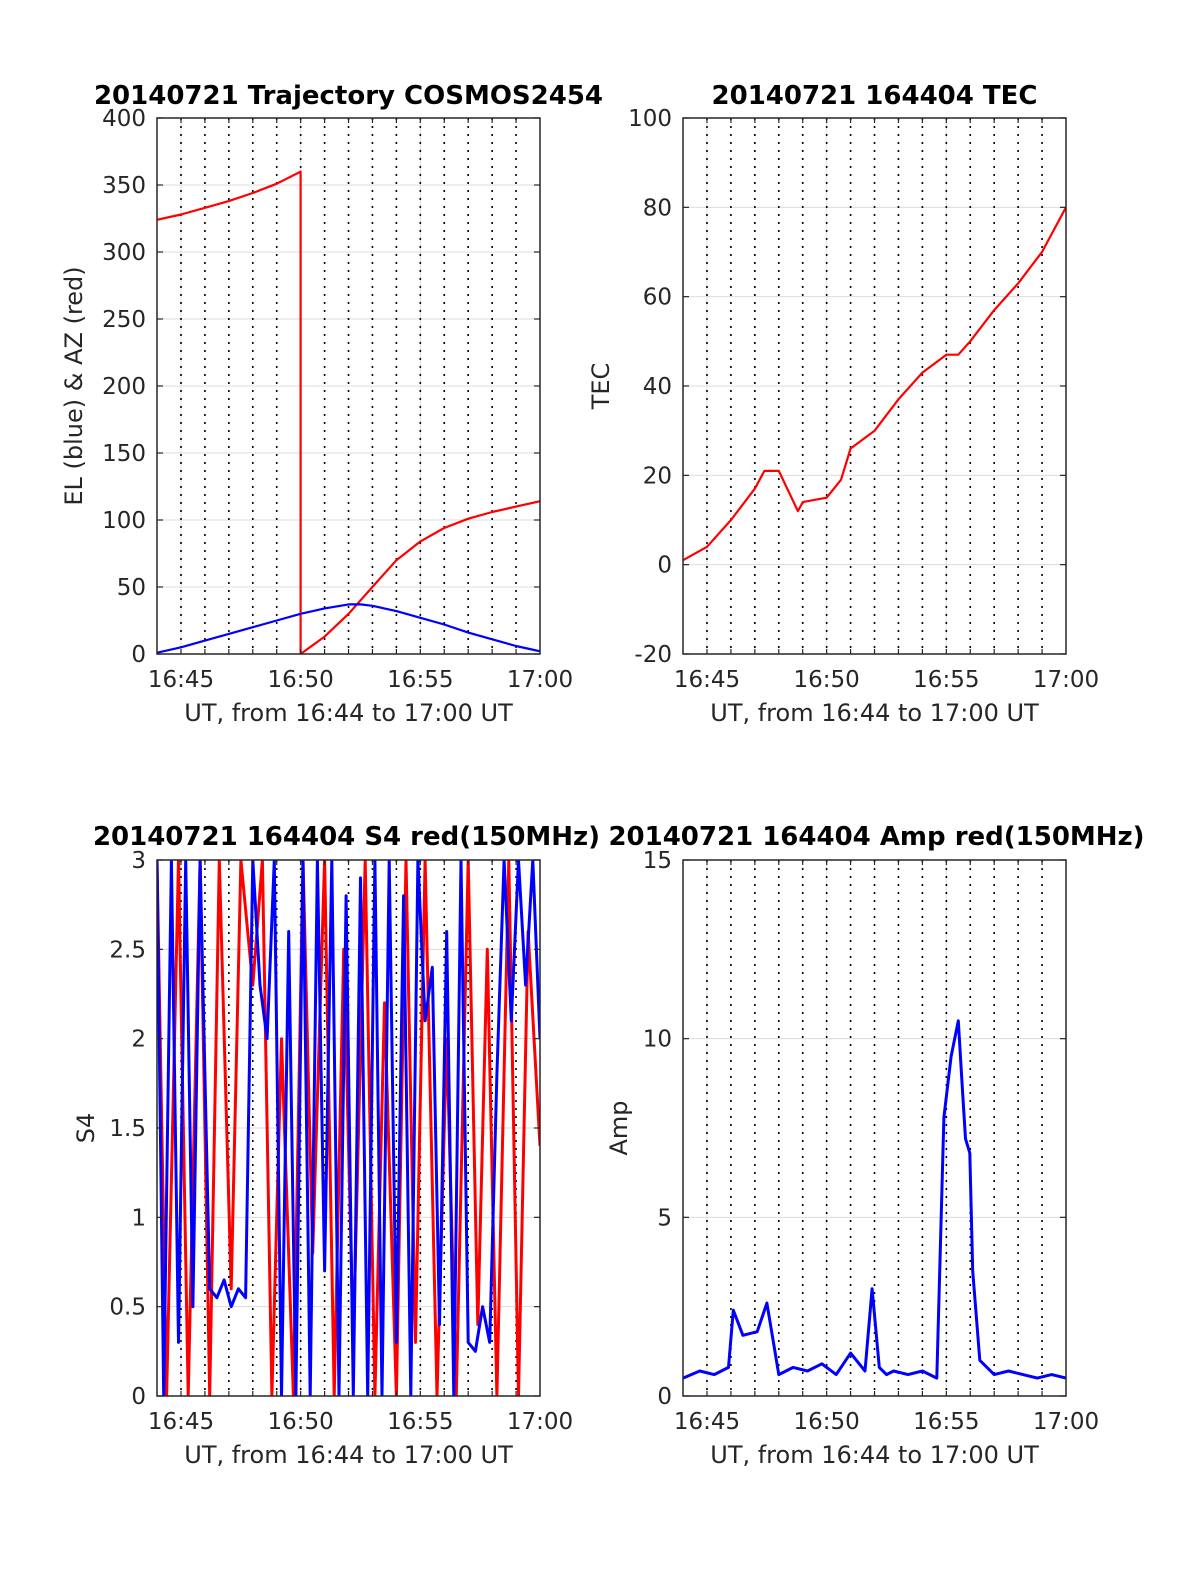 This screenshot has width=1200, height=1575. Describe the element at coordinates (657, 476) in the screenshot. I see `y-tick-label: 20` at that location.